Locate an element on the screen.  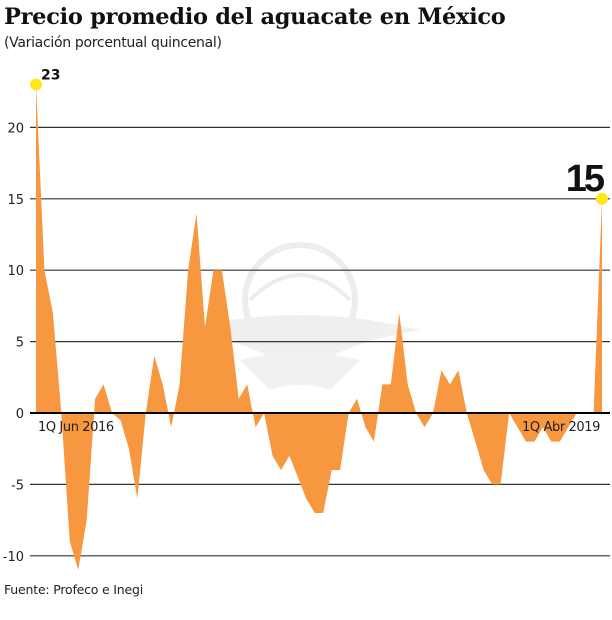
annotation-label: 15 is located at coordinates (585, 179).